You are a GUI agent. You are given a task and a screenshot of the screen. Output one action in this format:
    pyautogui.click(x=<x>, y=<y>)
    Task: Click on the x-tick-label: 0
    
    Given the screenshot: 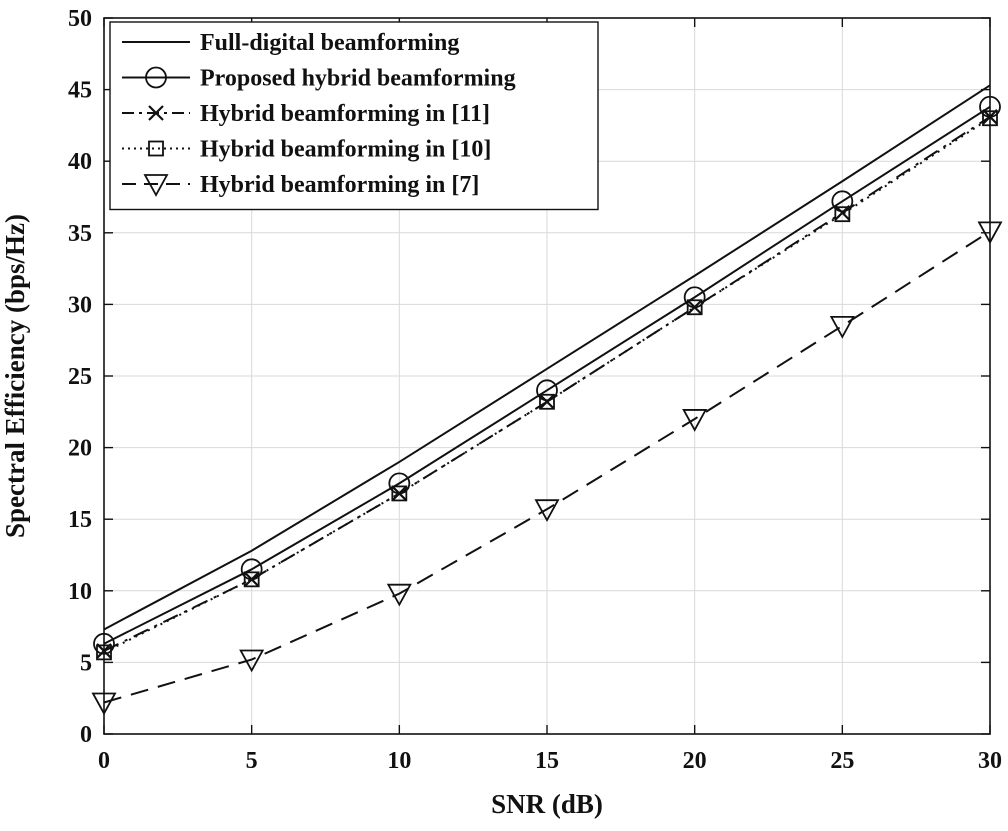 What is the action you would take?
    pyautogui.click(x=104, y=761)
    